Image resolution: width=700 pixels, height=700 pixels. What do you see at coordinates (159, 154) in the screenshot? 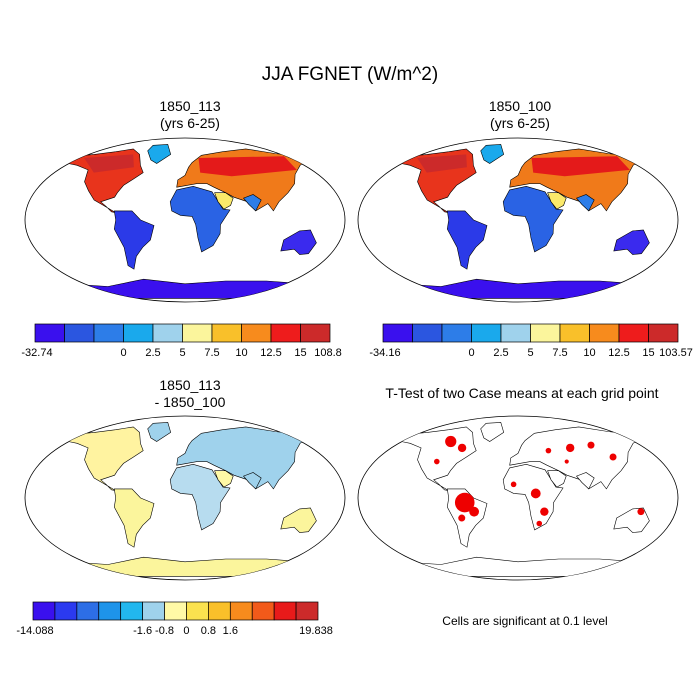
I see `map-1-greenland` at bounding box center [159, 154].